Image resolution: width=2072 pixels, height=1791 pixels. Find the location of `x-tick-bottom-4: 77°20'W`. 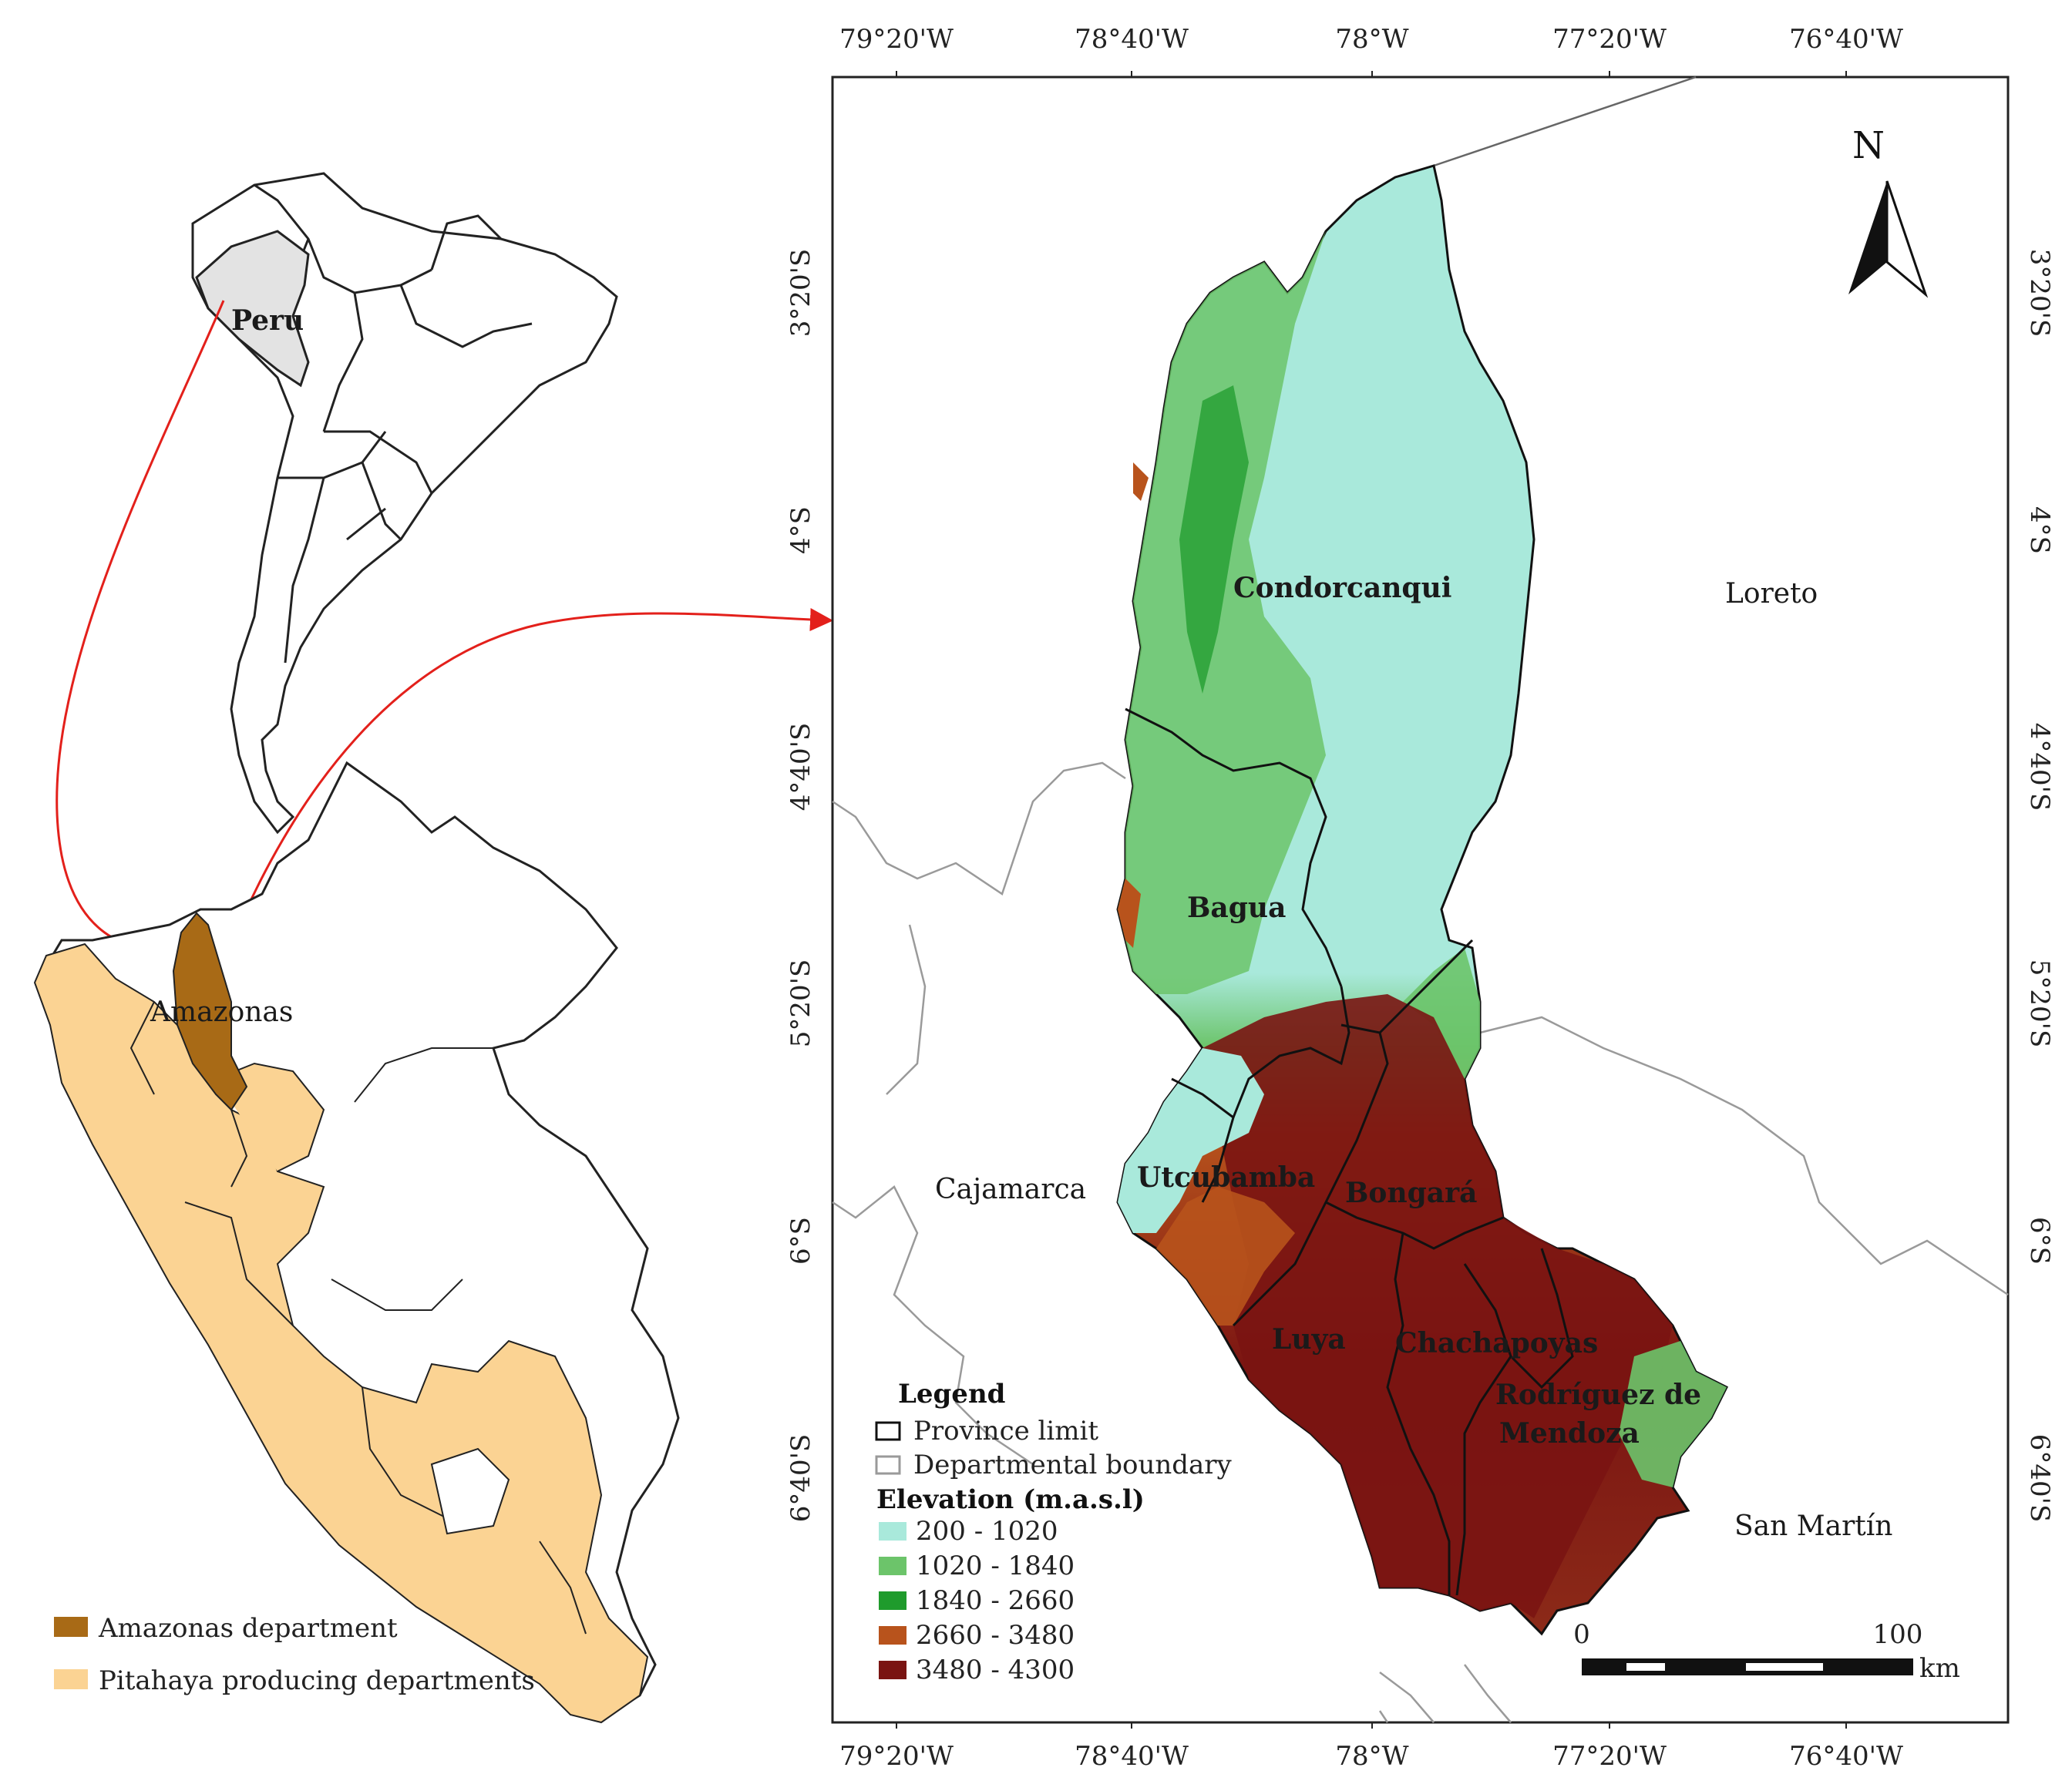

x-tick-bottom-4: 77°20'W is located at coordinates (1609, 1757).